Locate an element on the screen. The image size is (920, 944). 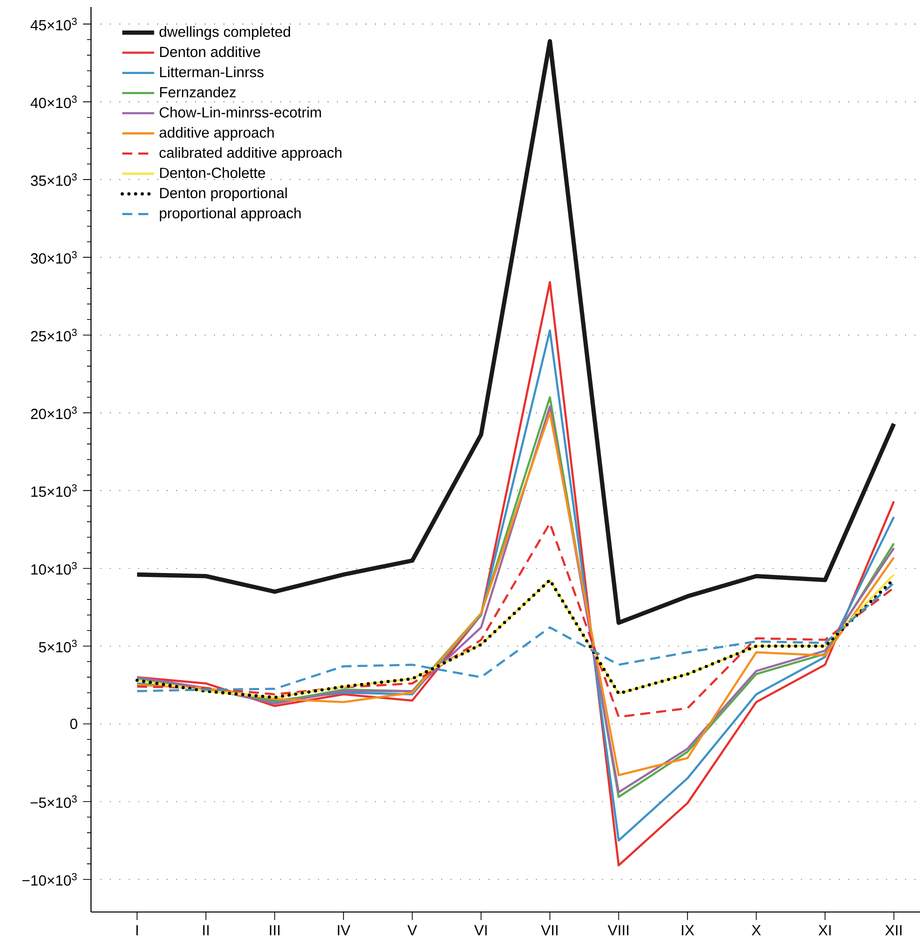
y-tick-label: 45×10$^{3}$ is located at coordinates (53, 24).